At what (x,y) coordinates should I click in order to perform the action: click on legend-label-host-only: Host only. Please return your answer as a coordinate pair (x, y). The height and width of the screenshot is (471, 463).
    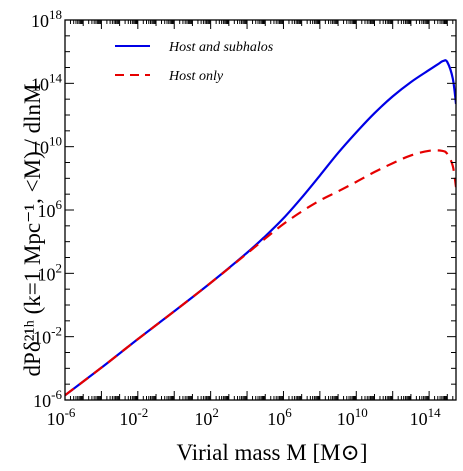
    Looking at the image, I should click on (196, 76).